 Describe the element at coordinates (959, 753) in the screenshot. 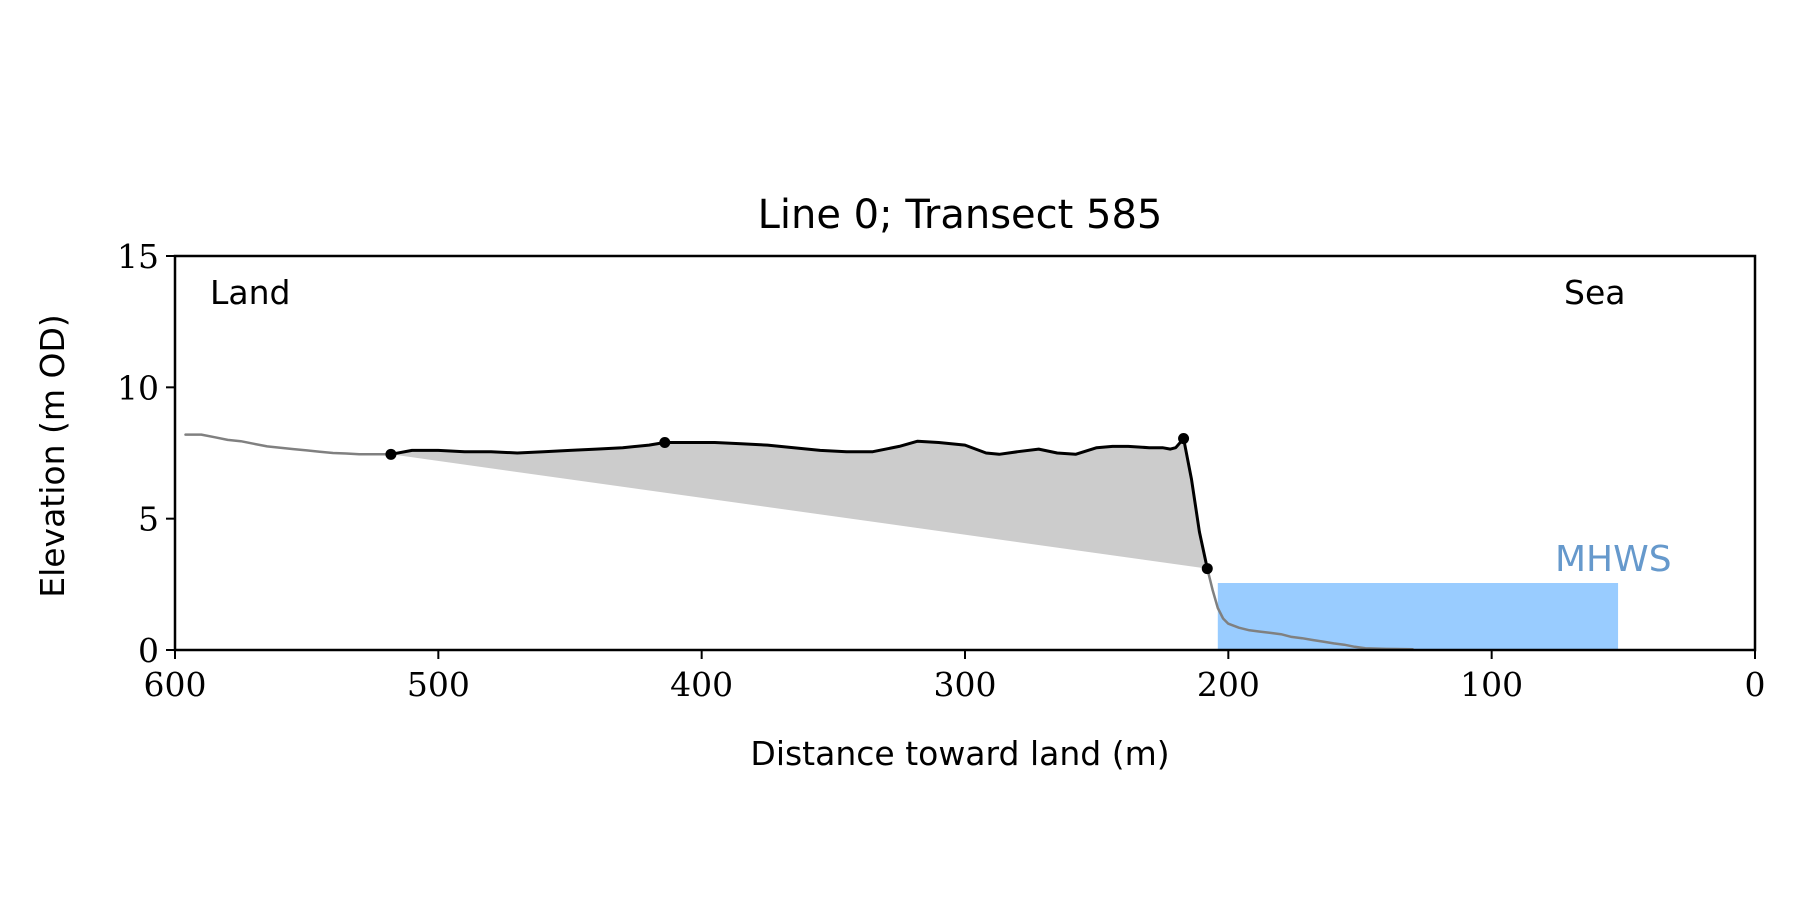

I see `x-axis-label: Distance toward land (m)` at that location.